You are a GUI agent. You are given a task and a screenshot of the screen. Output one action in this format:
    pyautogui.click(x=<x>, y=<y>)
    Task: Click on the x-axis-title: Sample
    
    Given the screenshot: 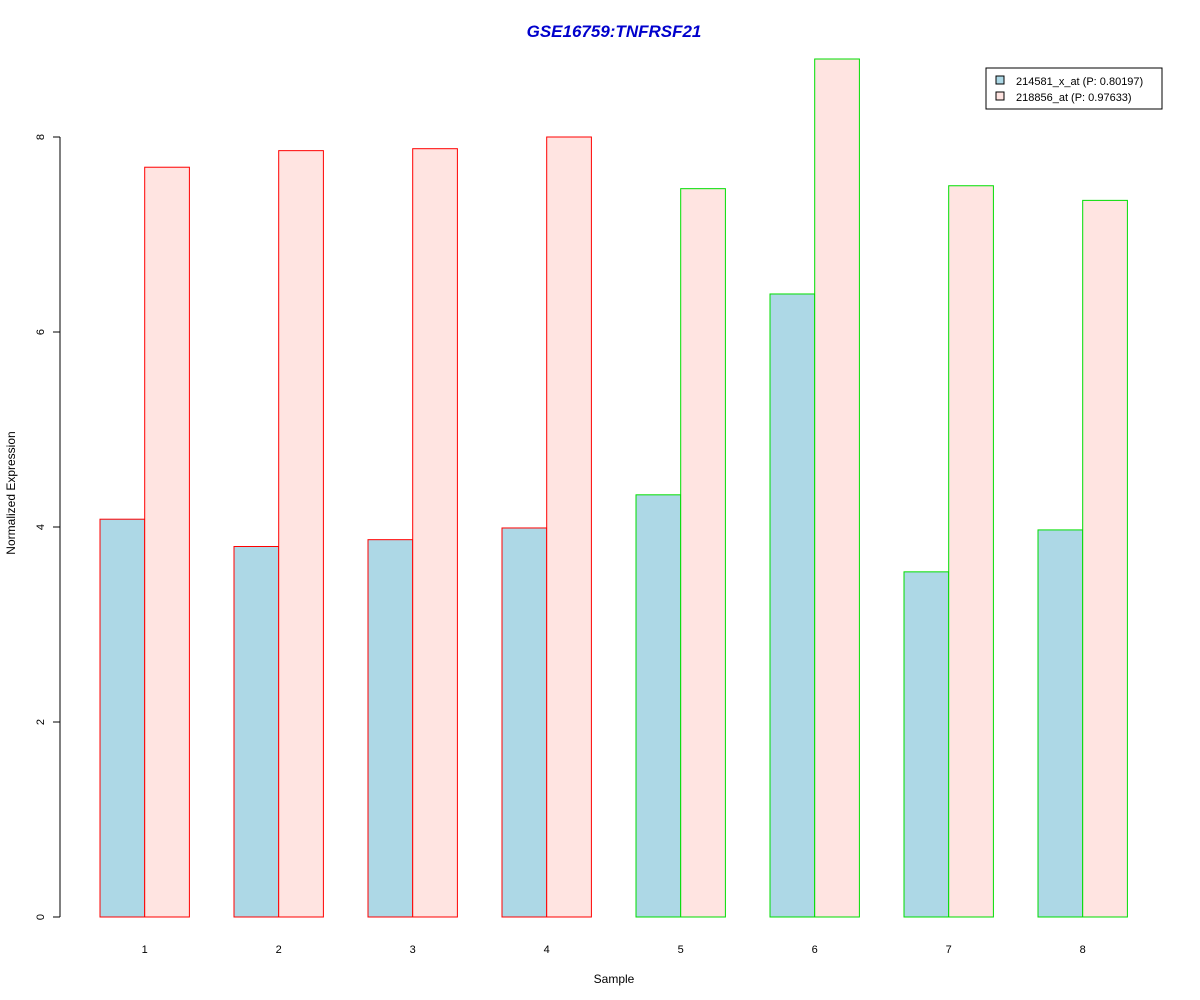 What is the action you would take?
    pyautogui.click(x=614, y=979)
    